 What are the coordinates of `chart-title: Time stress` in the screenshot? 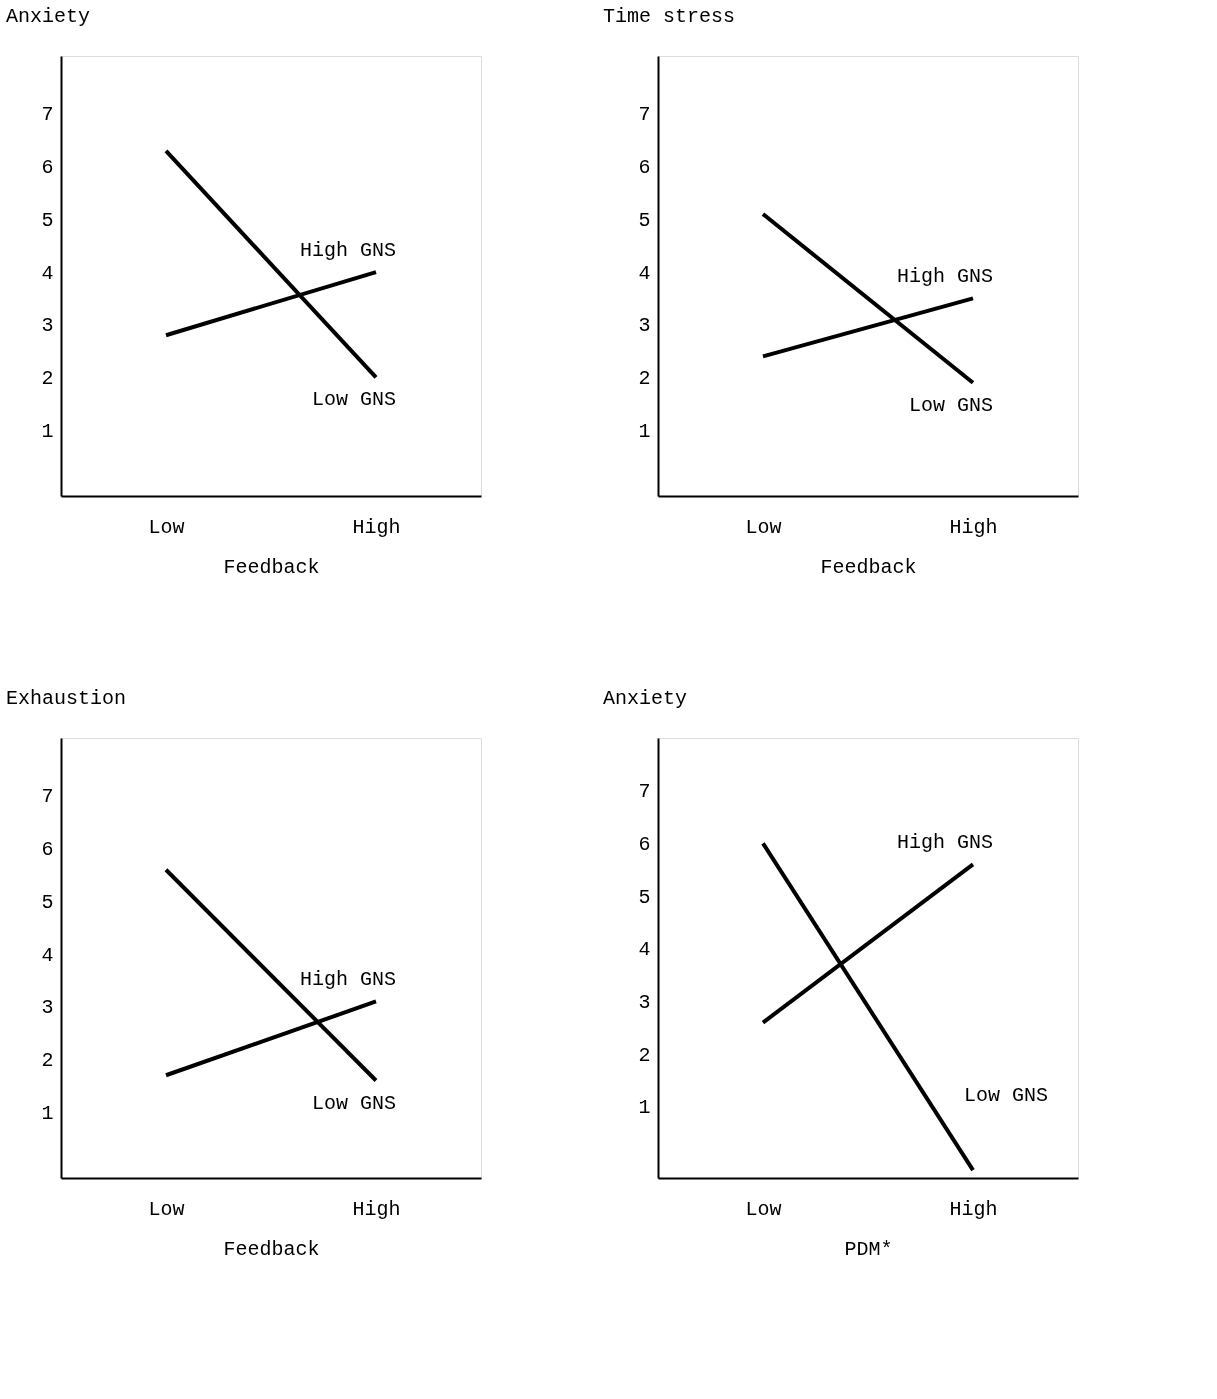 It's located at (669, 16).